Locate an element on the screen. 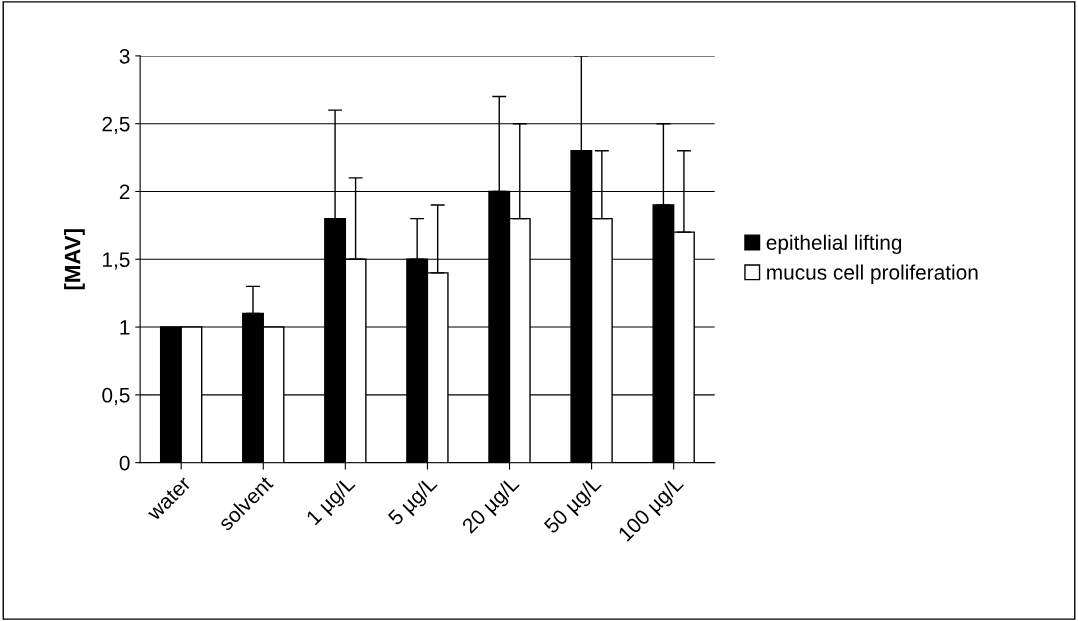 This screenshot has width=1078, height=621. legend-label: mucus cell proliferation is located at coordinates (872, 274).